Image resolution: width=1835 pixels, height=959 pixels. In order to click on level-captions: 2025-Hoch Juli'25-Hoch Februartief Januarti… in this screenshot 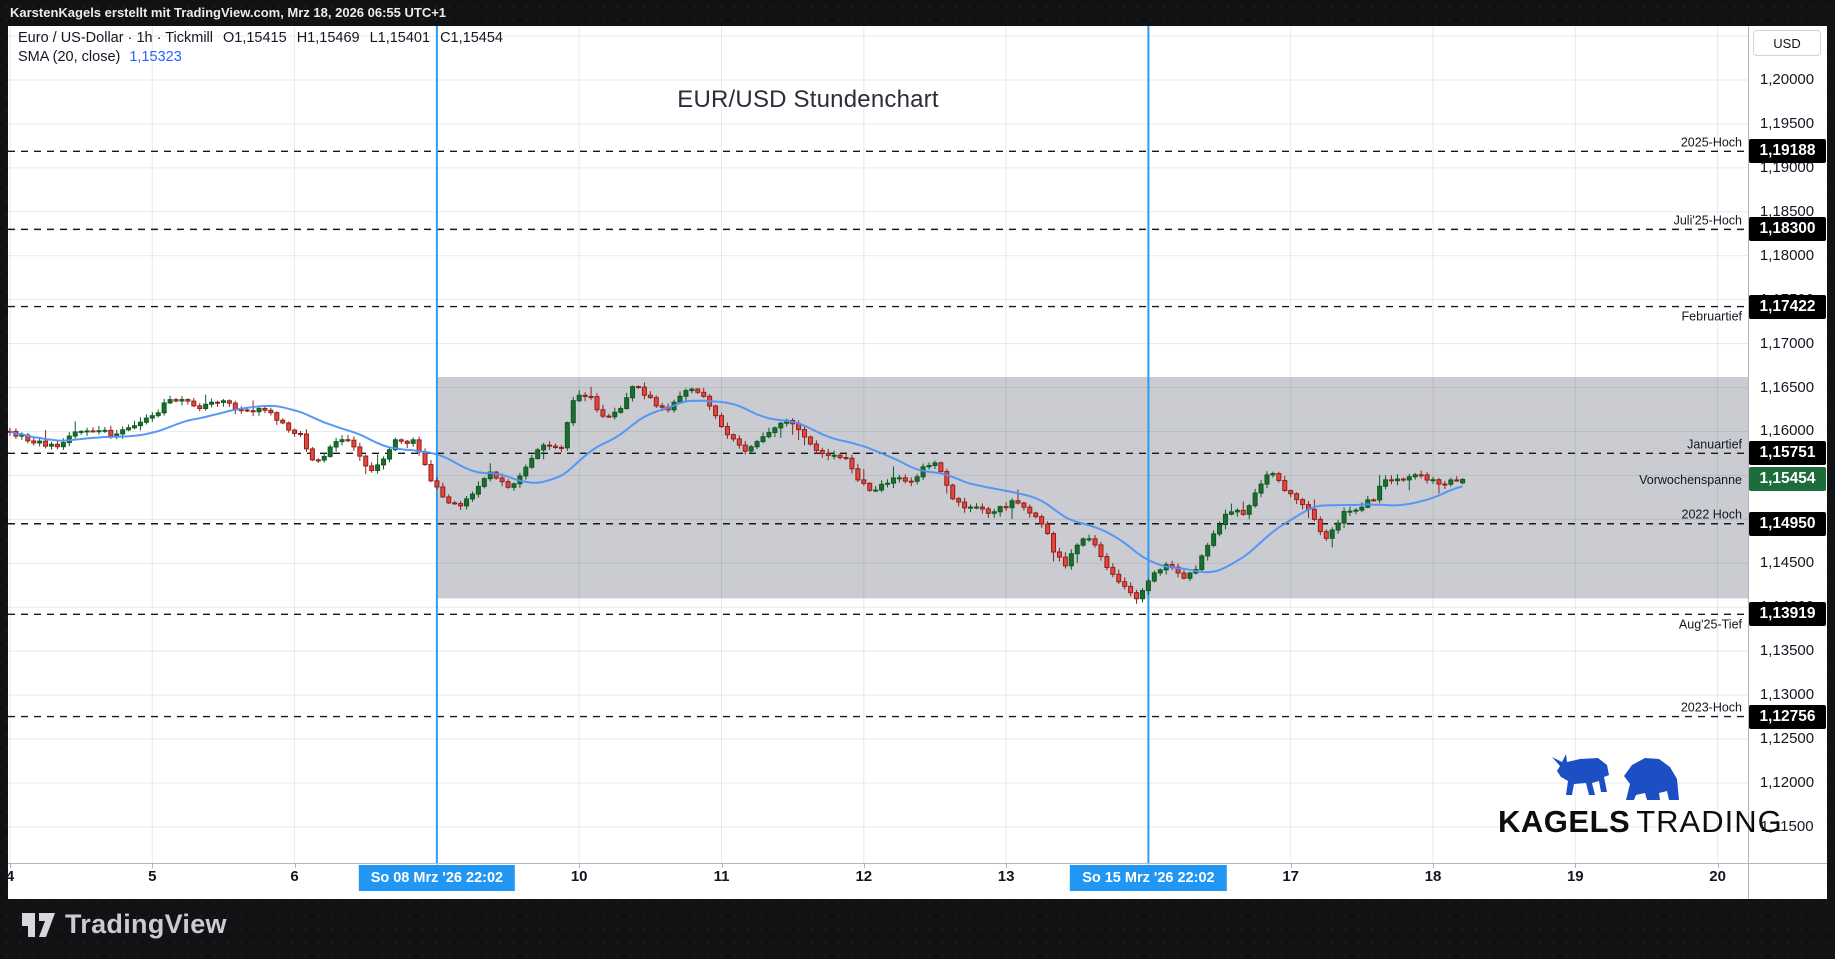, I will do `click(1690, 424)`.